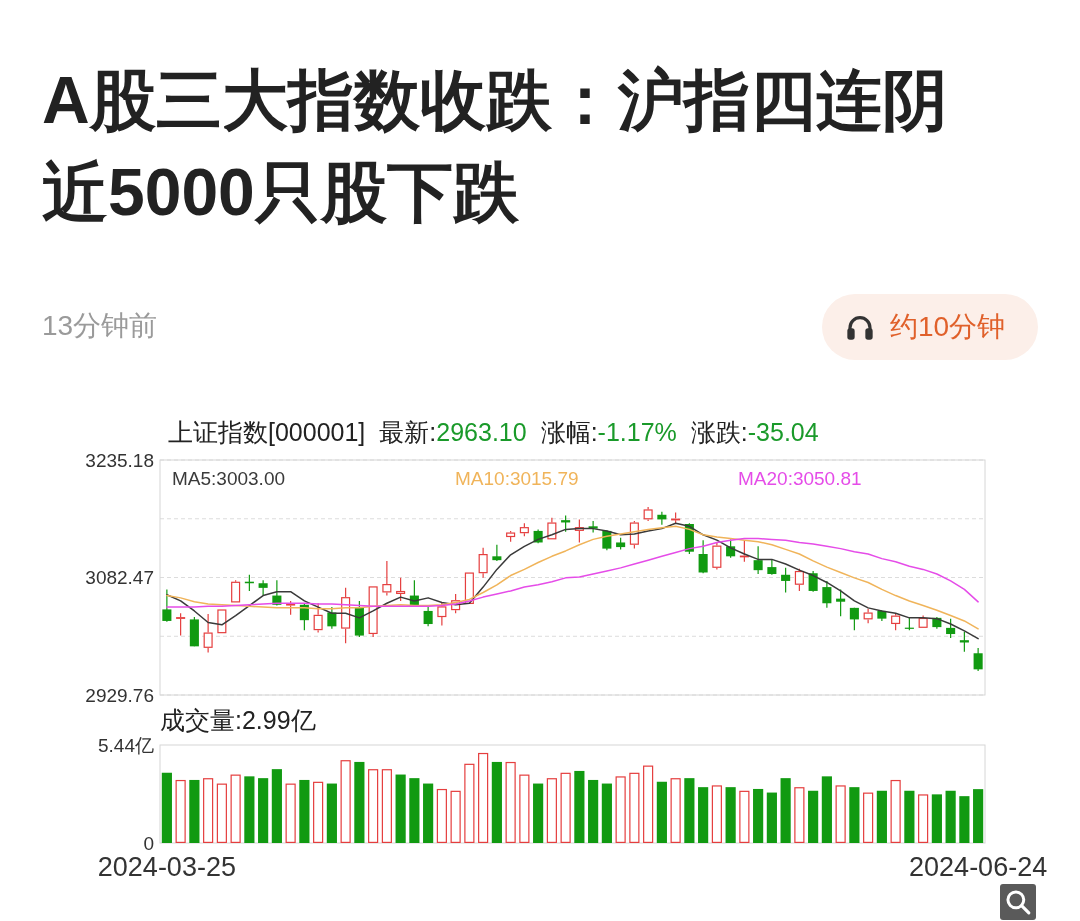 This screenshot has height=921, width=1080. What do you see at coordinates (517, 478) in the screenshot?
I see `text: MA10:3015.79` at bounding box center [517, 478].